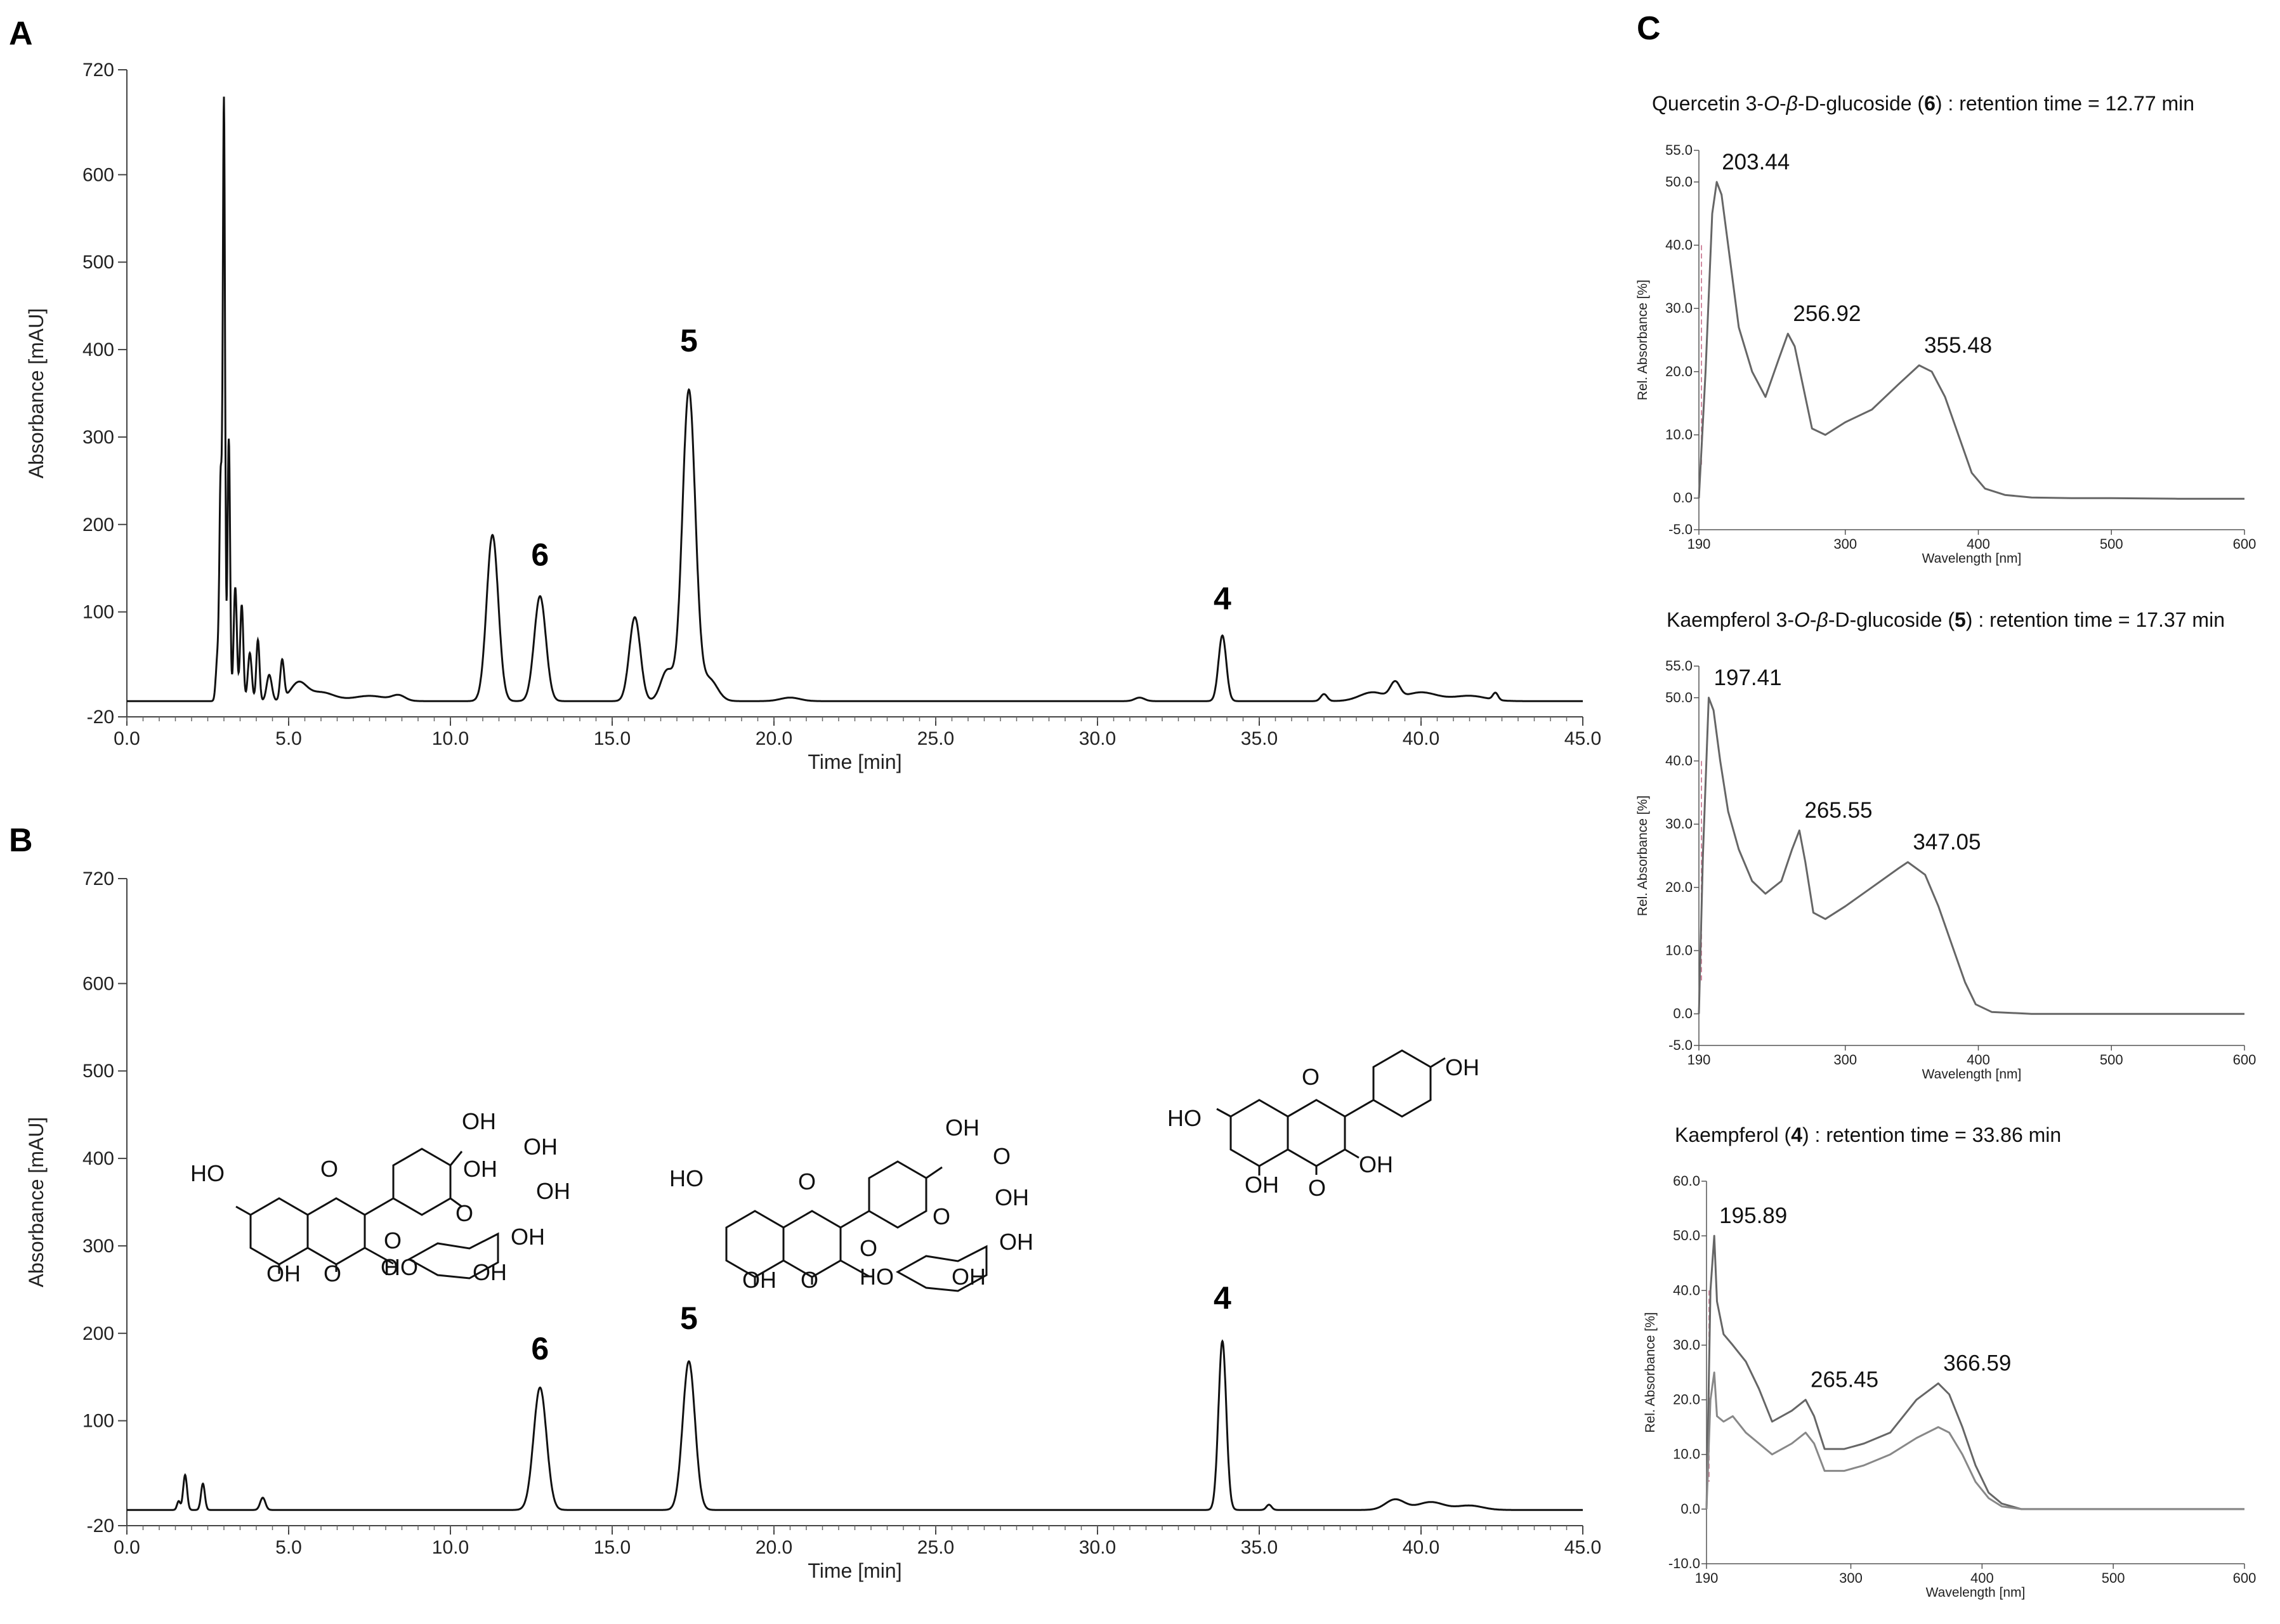  What do you see at coordinates (1680, 529) in the screenshot?
I see `y-tick-label: -5.0` at bounding box center [1680, 529].